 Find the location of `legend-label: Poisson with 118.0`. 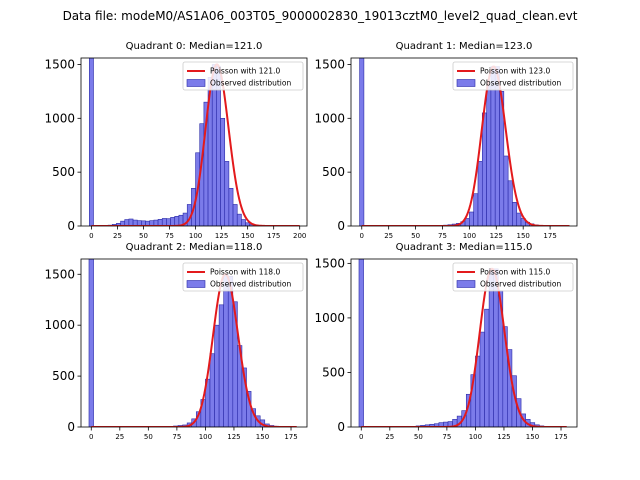

legend-label: Poisson with 118.0 is located at coordinates (245, 272).